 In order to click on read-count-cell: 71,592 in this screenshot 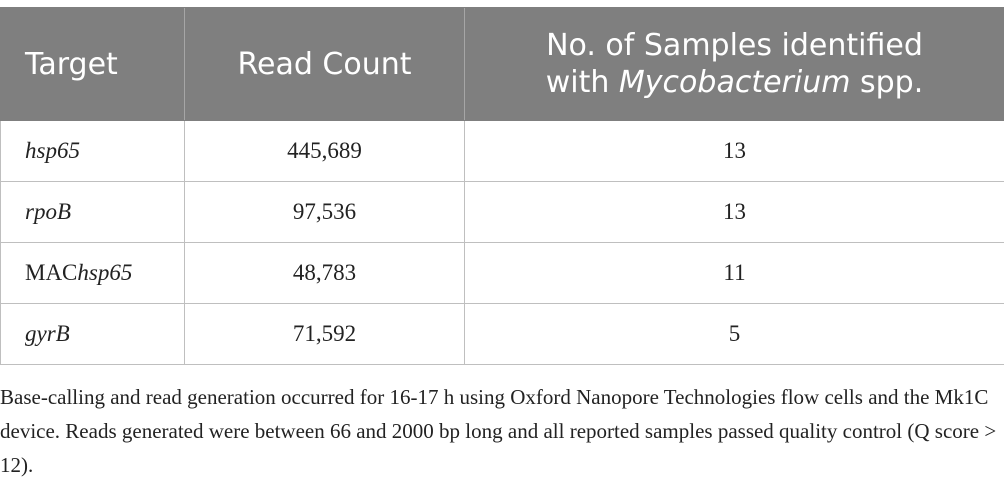, I will do `click(324, 334)`.